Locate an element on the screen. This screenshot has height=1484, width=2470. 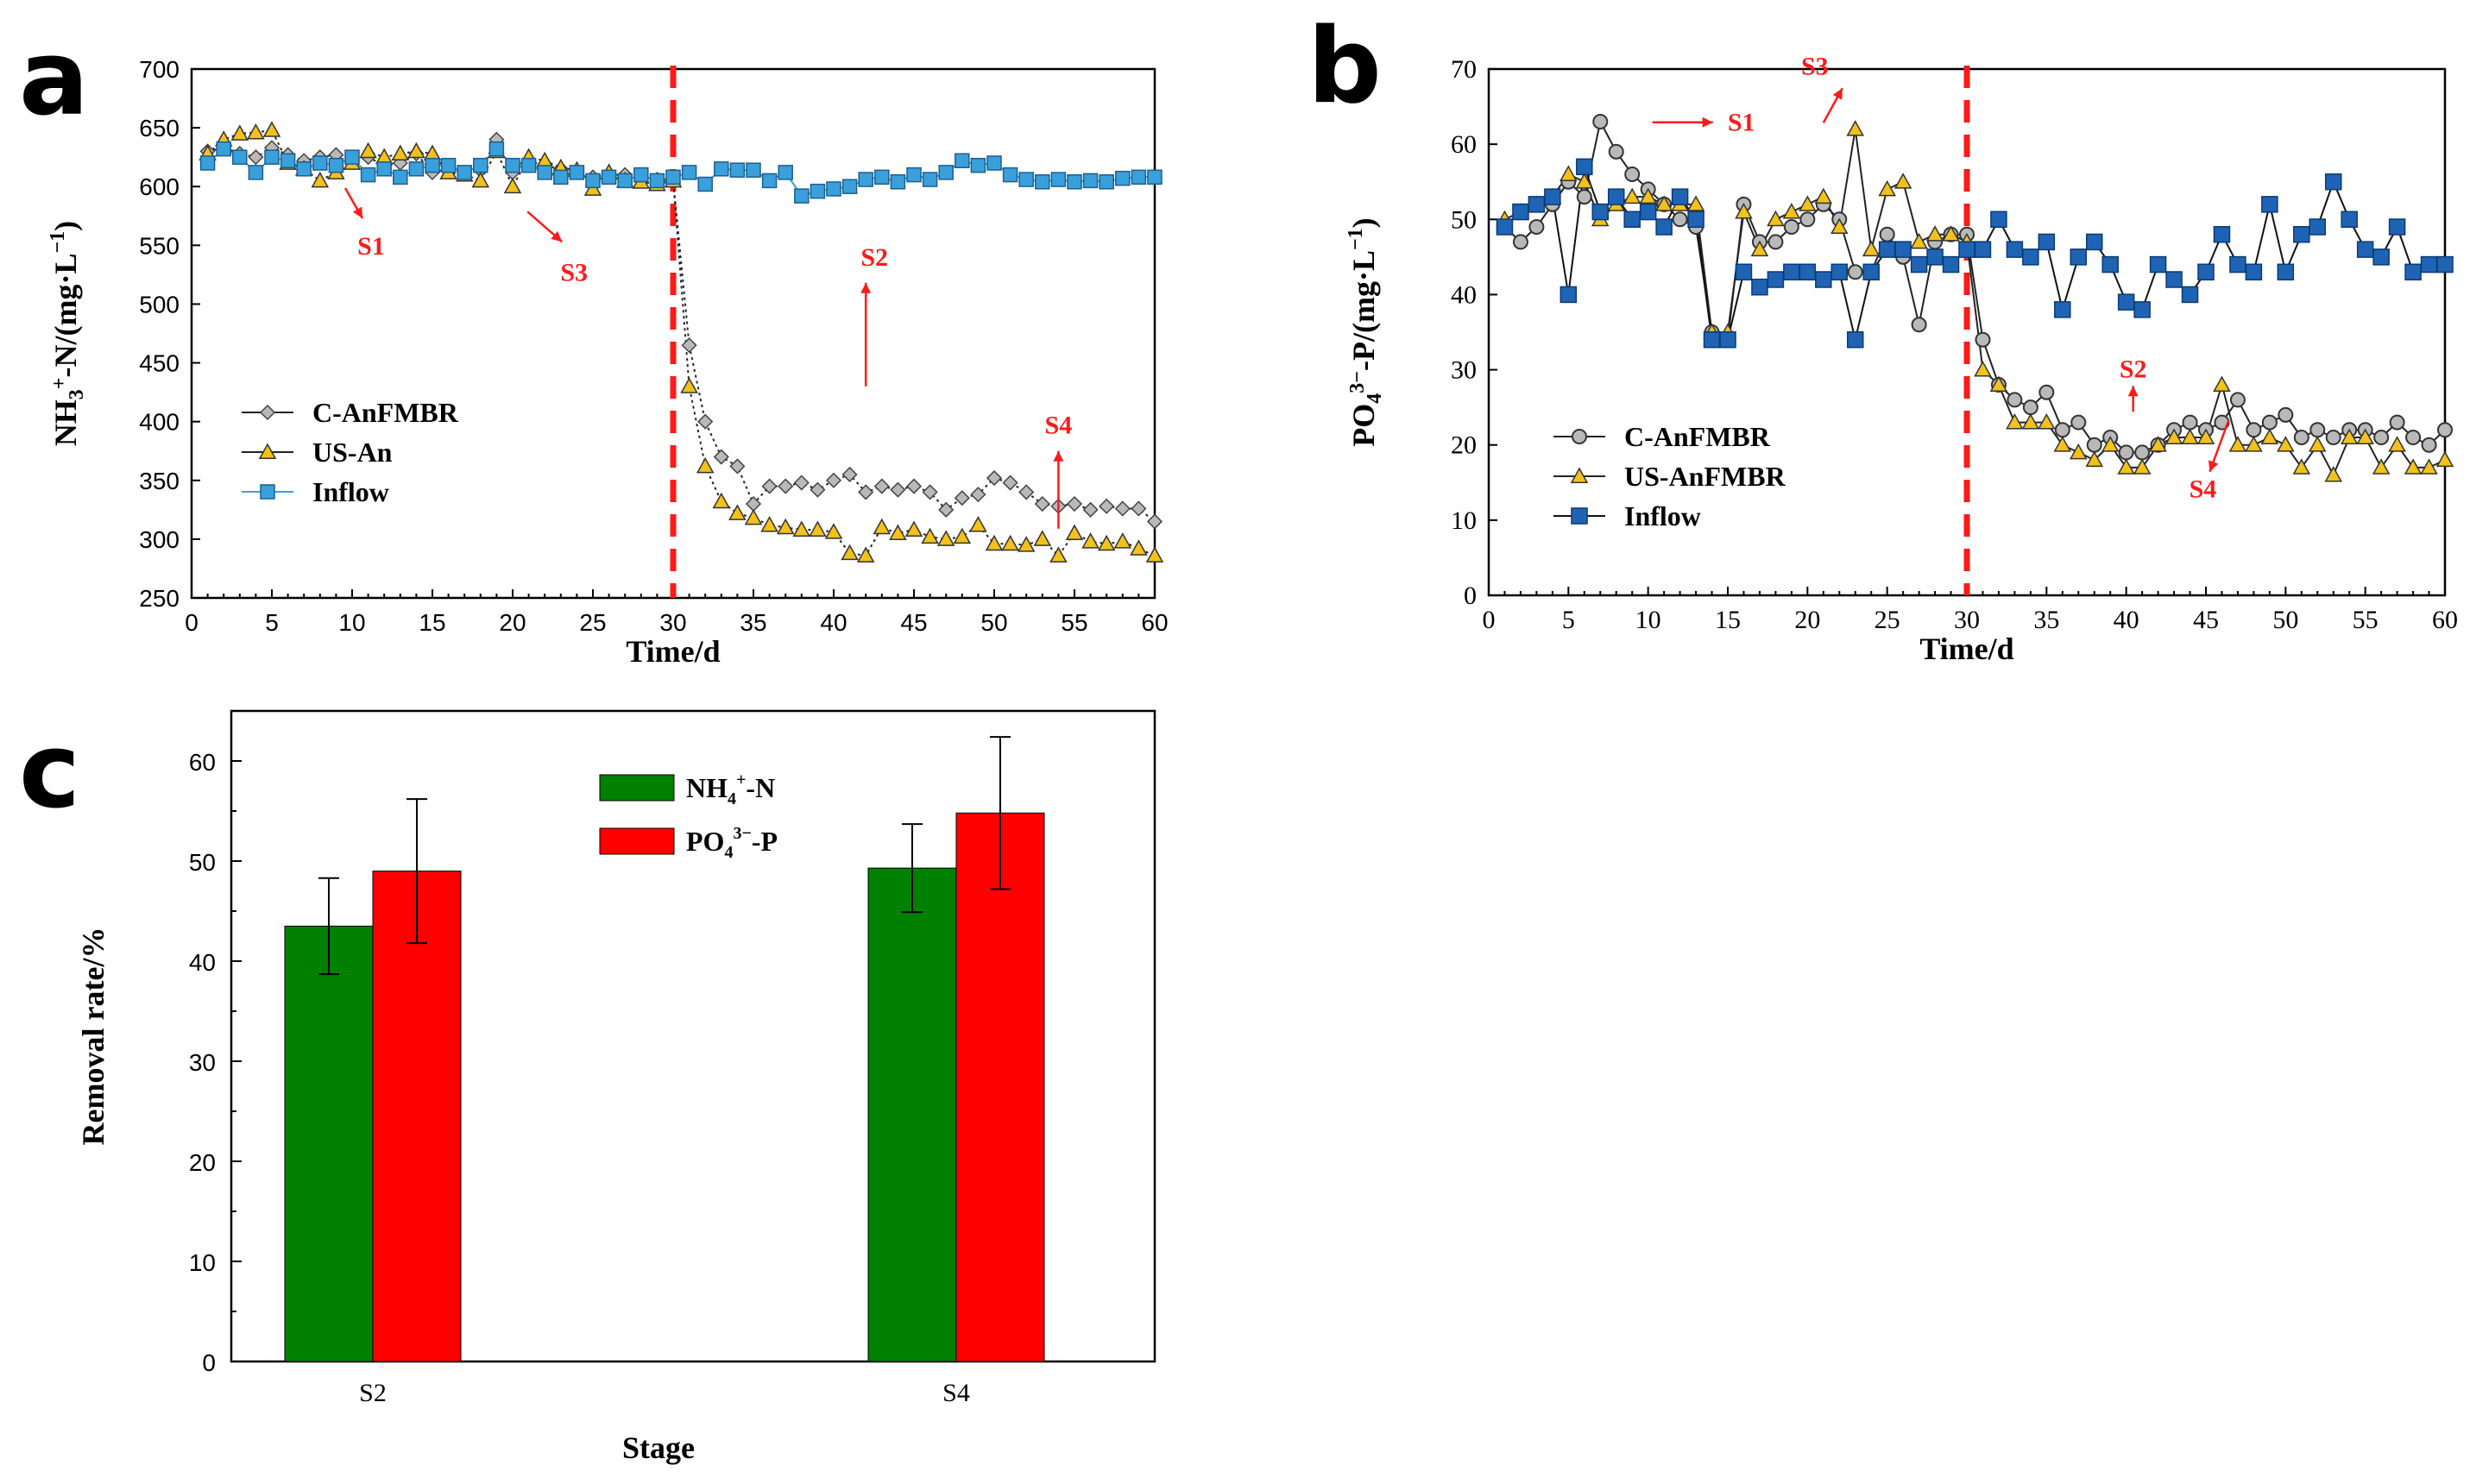
chart-b-xtick-label: 55 is located at coordinates (2366, 620).